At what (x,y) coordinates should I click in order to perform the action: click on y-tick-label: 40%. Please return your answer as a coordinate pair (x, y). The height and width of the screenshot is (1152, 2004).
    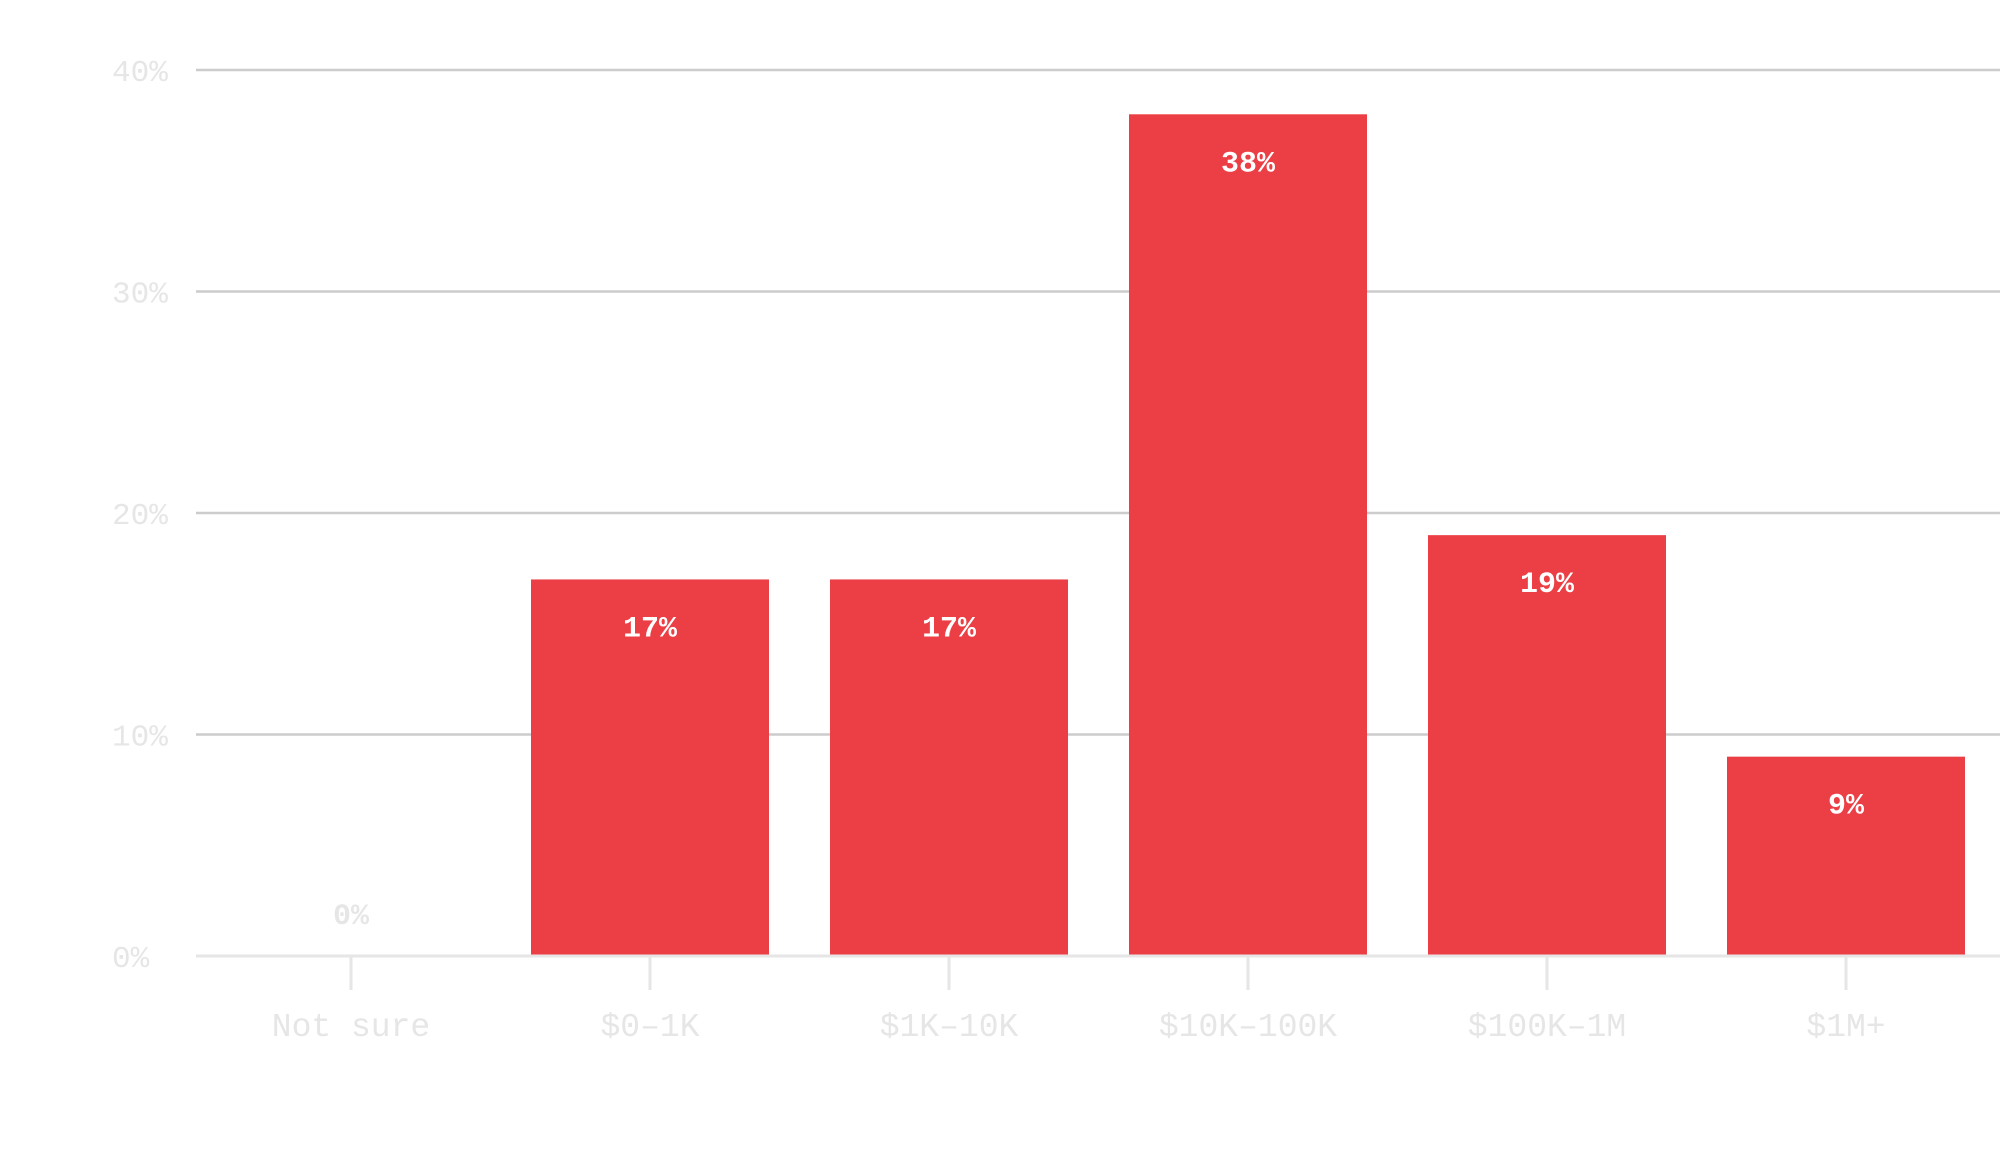
    Looking at the image, I should click on (140, 73).